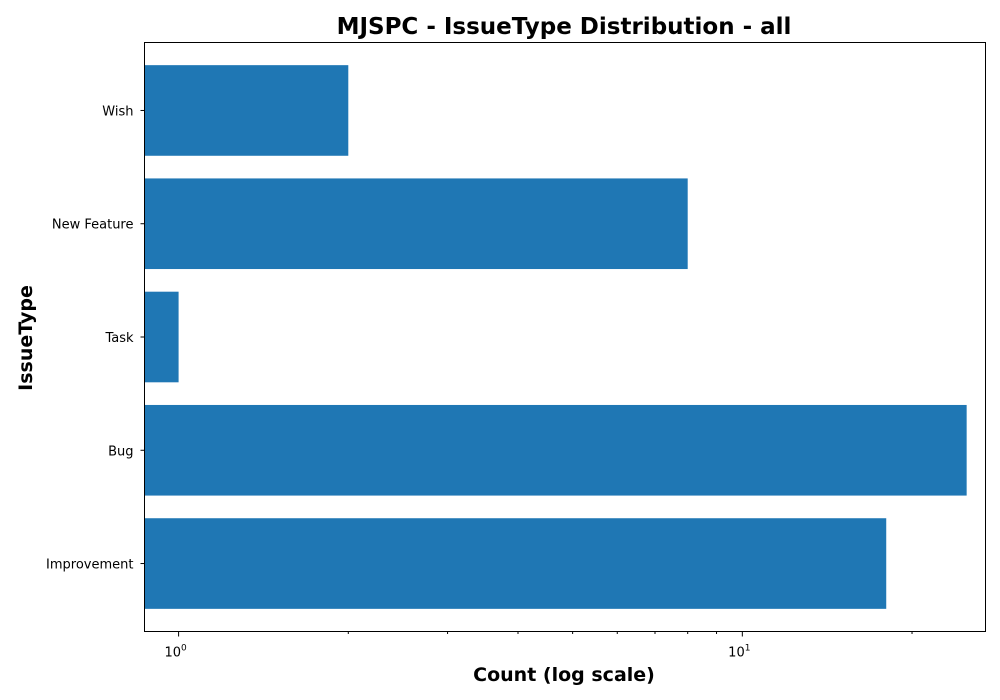 The width and height of the screenshot is (1000, 700). I want to click on y-tick-label: Bug, so click(120, 451).